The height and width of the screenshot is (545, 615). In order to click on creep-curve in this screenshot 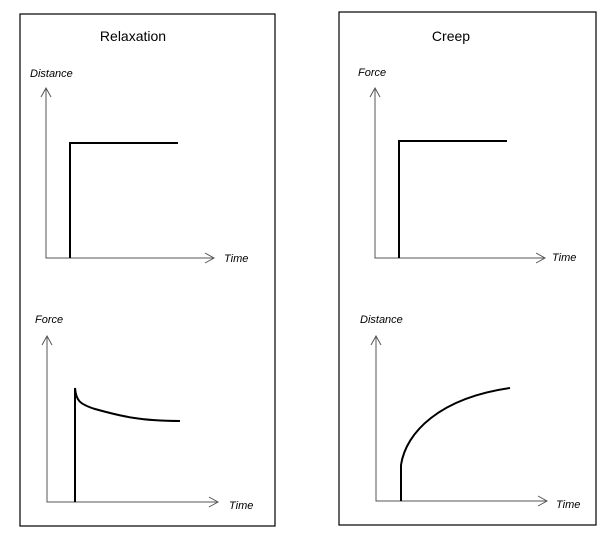, I will do `click(455, 444)`.